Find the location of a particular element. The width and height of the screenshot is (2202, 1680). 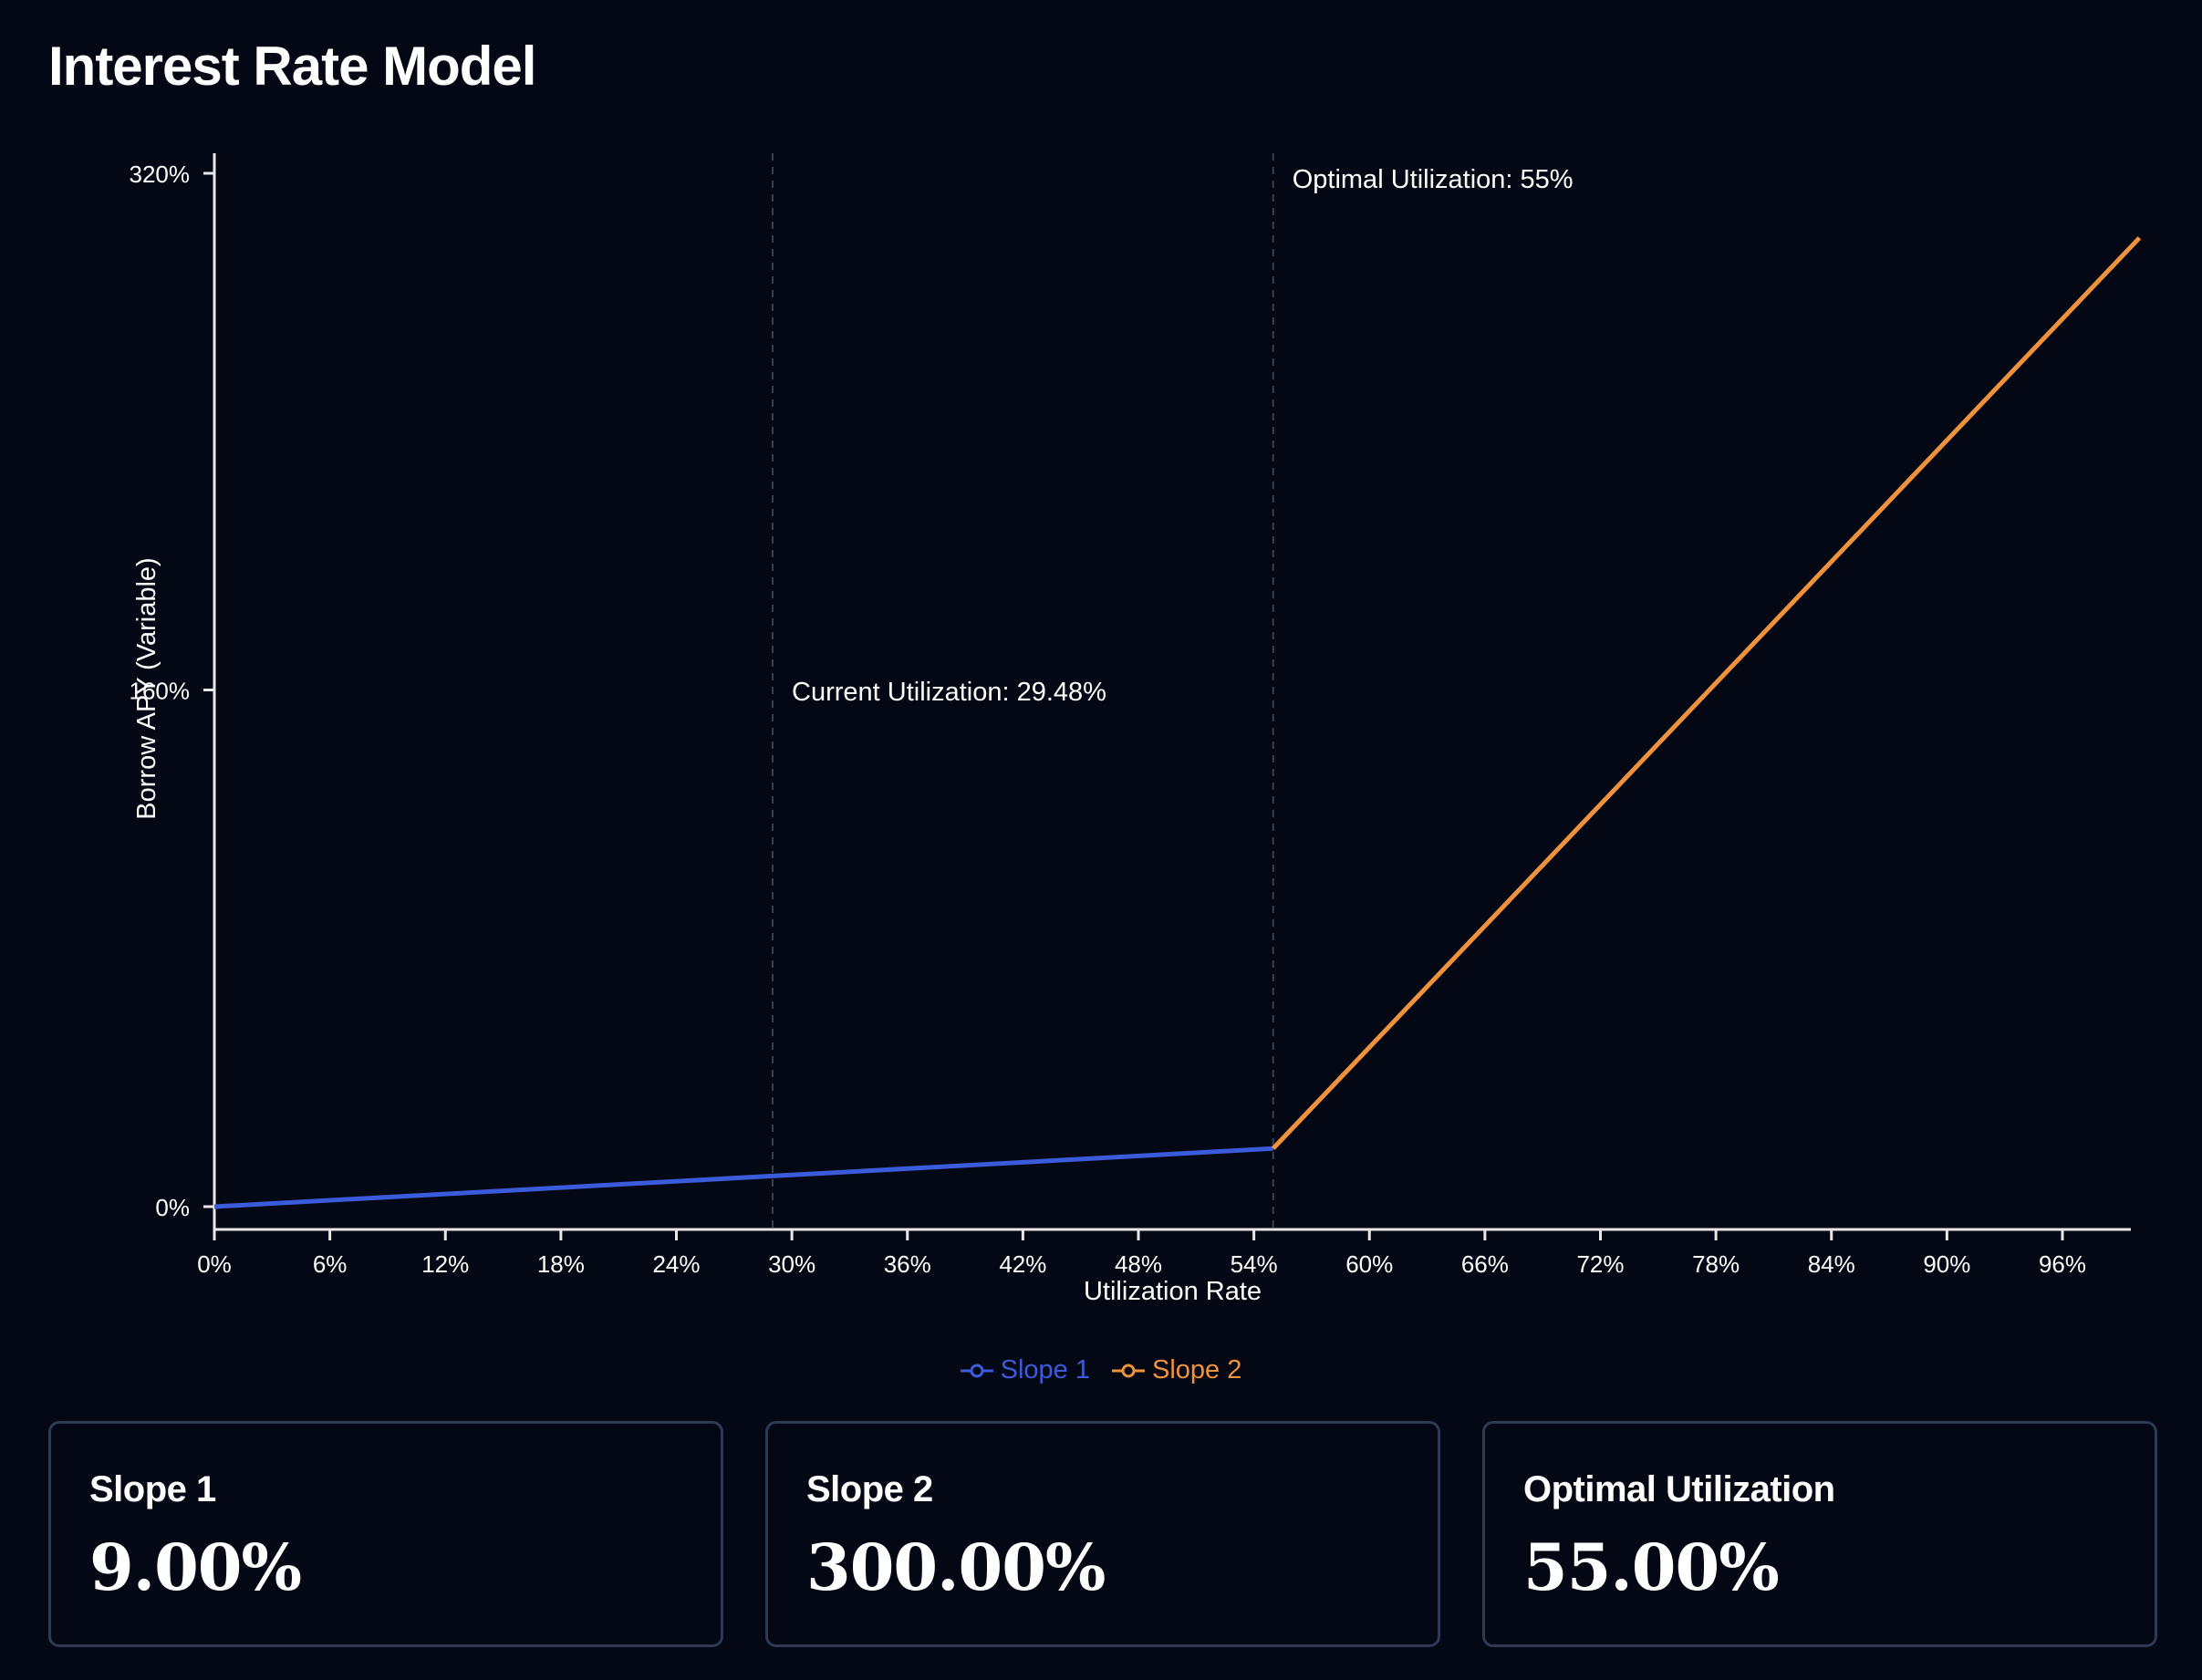

x-tick-label: 0% is located at coordinates (215, 1264).